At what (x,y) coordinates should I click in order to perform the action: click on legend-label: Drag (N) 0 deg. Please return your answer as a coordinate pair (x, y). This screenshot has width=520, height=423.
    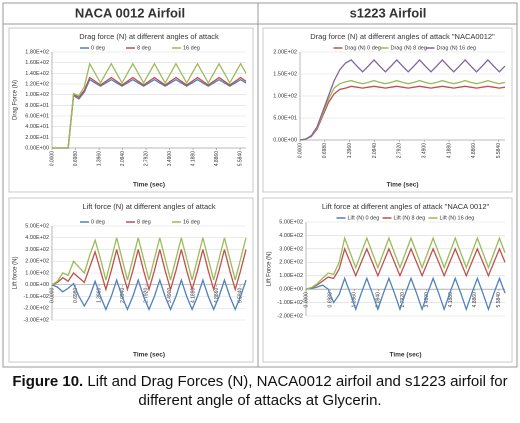
    Looking at the image, I should click on (363, 48).